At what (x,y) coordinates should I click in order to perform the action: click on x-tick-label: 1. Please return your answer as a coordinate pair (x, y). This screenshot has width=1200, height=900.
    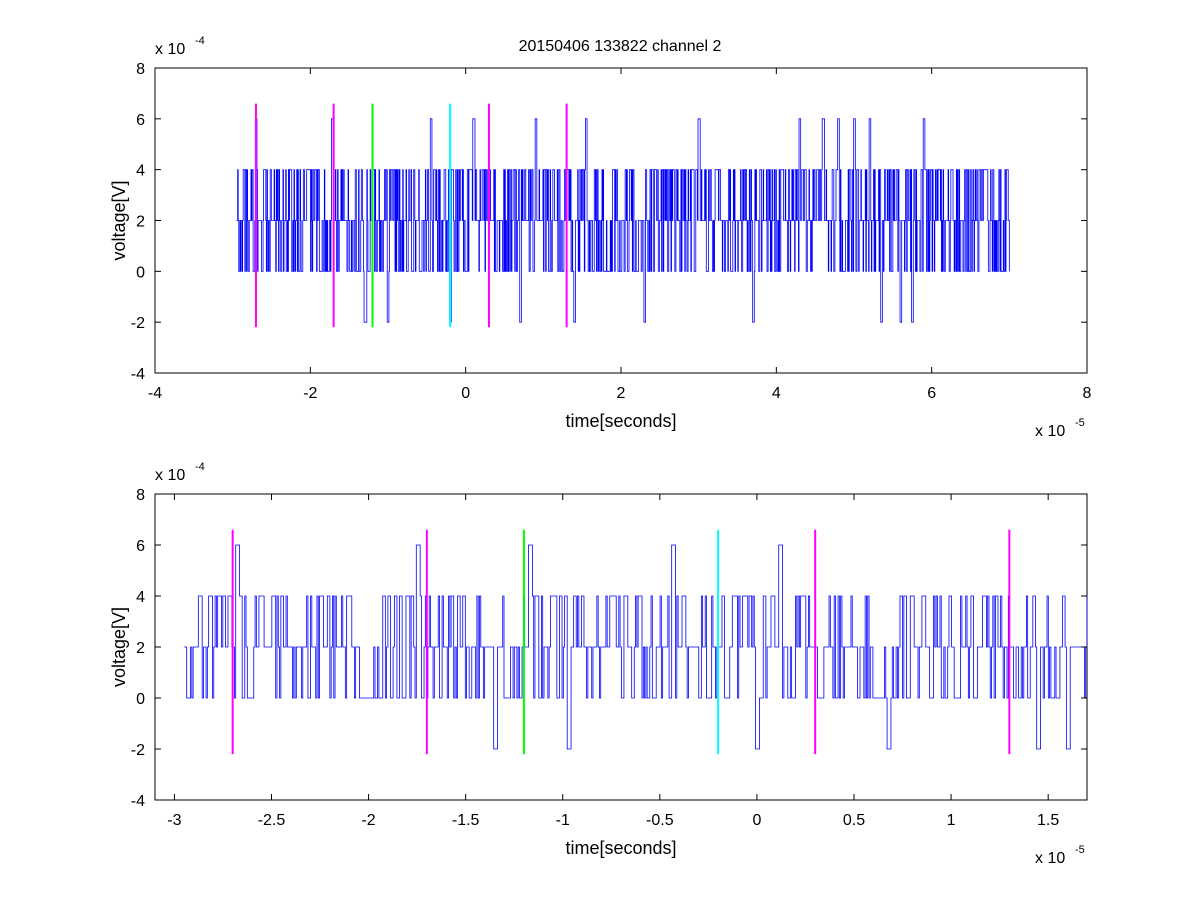
    Looking at the image, I should click on (951, 820).